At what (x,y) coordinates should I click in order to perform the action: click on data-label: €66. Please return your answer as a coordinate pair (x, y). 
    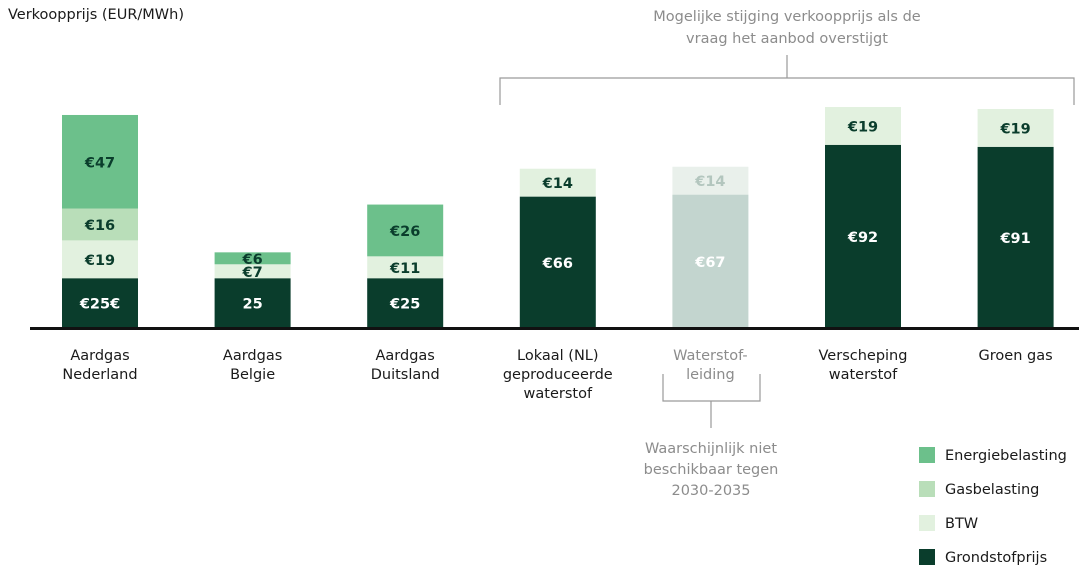
    Looking at the image, I should click on (557, 264).